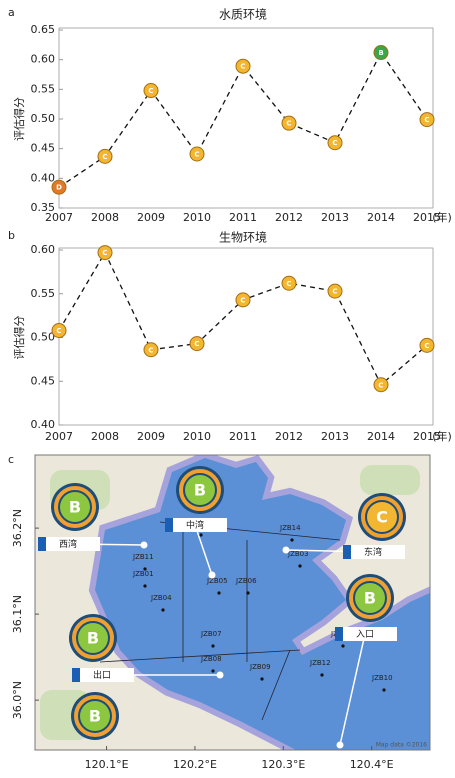 This screenshot has height=778, width=455. What do you see at coordinates (372, 764) in the screenshot?
I see `x-tick-label: 120.4°E` at bounding box center [372, 764].